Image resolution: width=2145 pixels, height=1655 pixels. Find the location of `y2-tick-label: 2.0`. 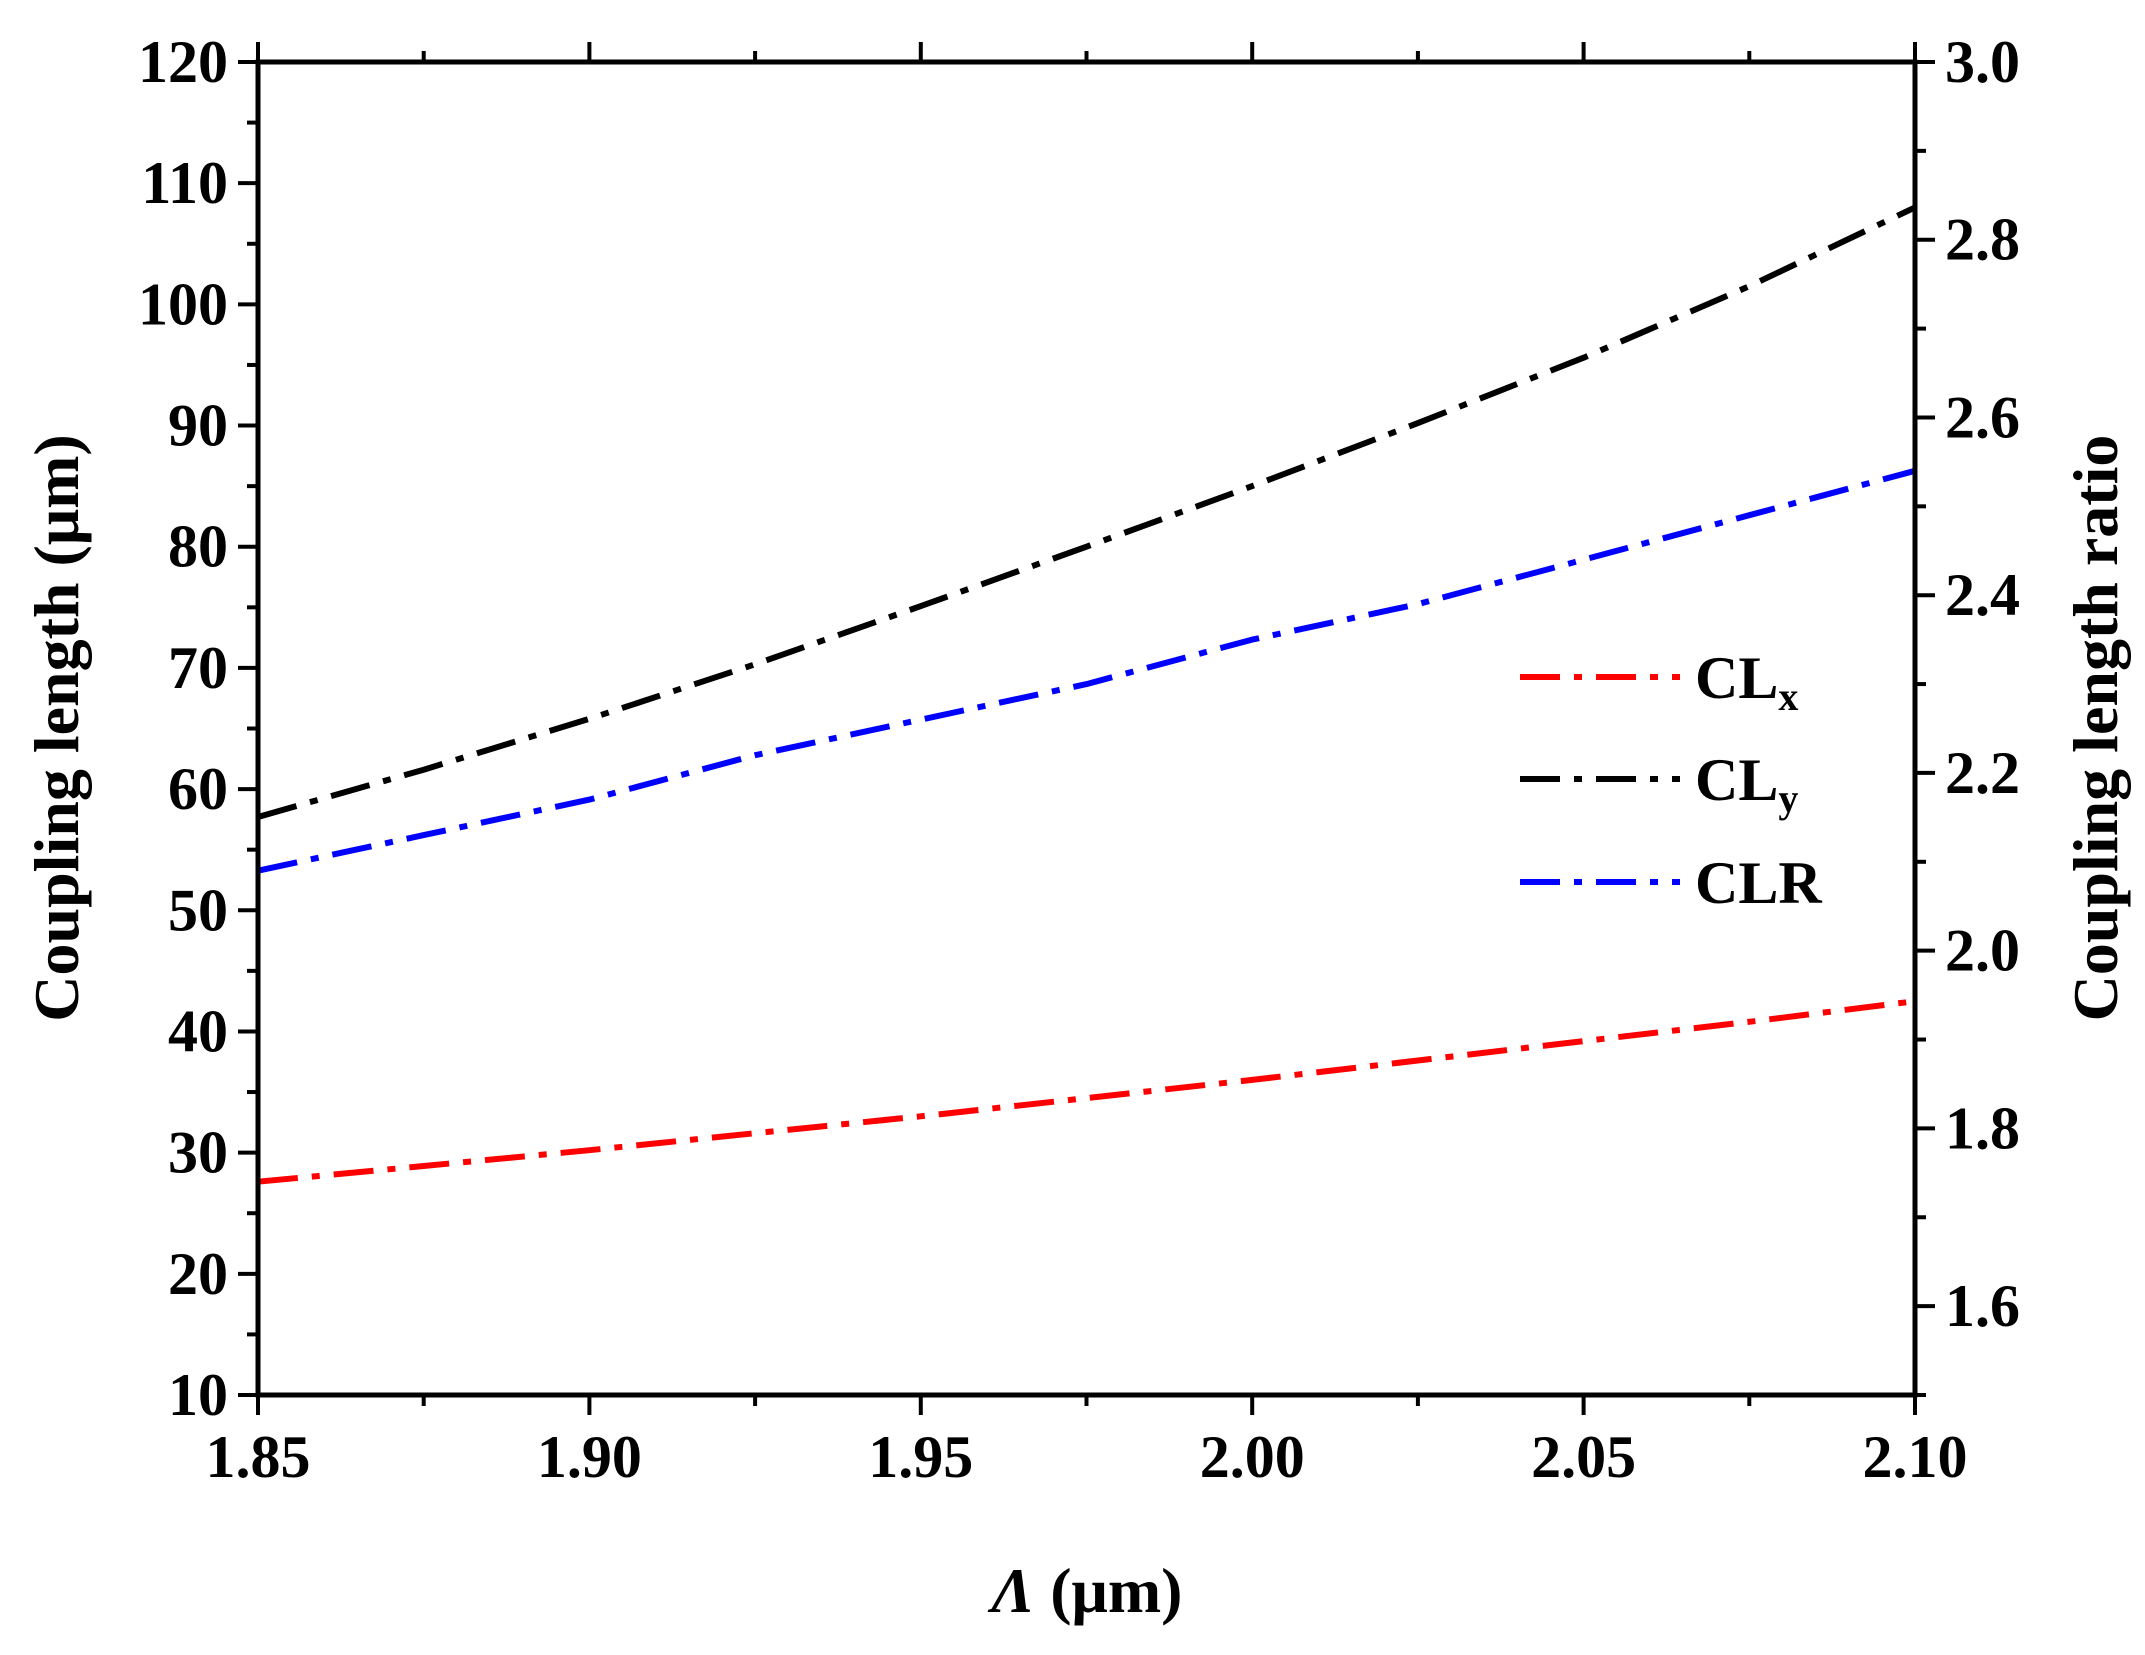

y2-tick-label: 2.0 is located at coordinates (1982, 951).